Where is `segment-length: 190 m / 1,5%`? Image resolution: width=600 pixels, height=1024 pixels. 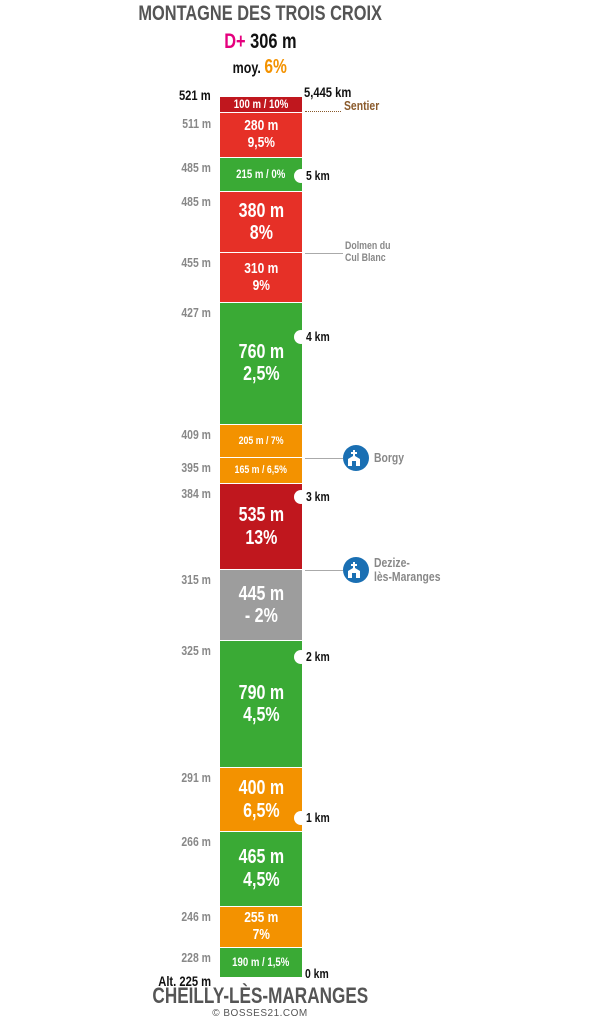 segment-length: 190 m / 1,5% is located at coordinates (261, 961).